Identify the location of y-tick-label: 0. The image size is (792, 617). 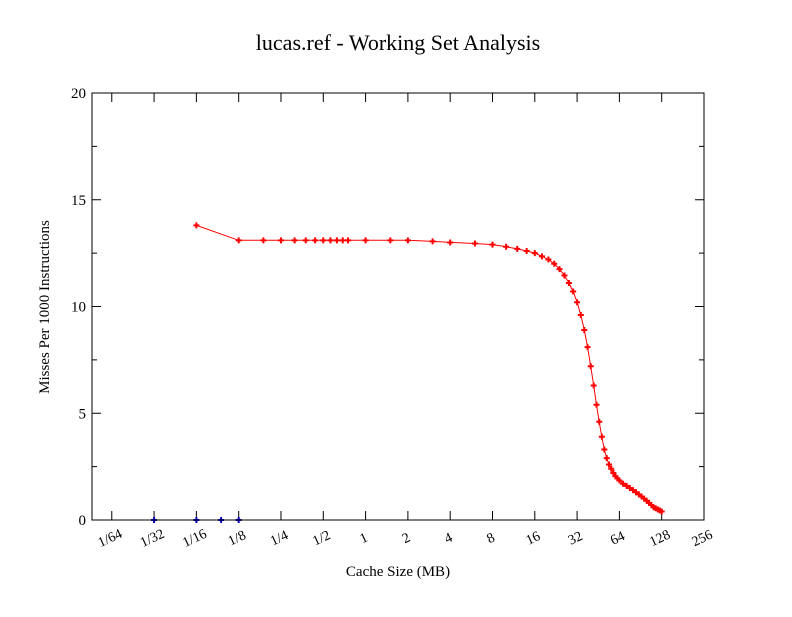
(83, 521).